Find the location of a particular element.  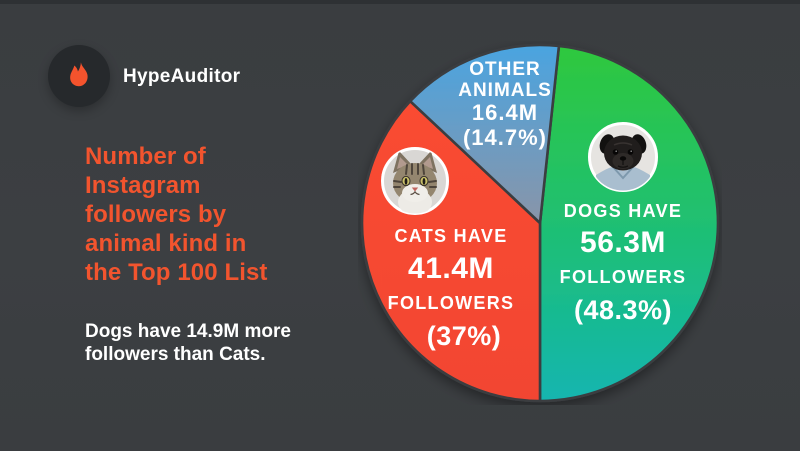

slice-percent: (14.7%) is located at coordinates (505, 137).